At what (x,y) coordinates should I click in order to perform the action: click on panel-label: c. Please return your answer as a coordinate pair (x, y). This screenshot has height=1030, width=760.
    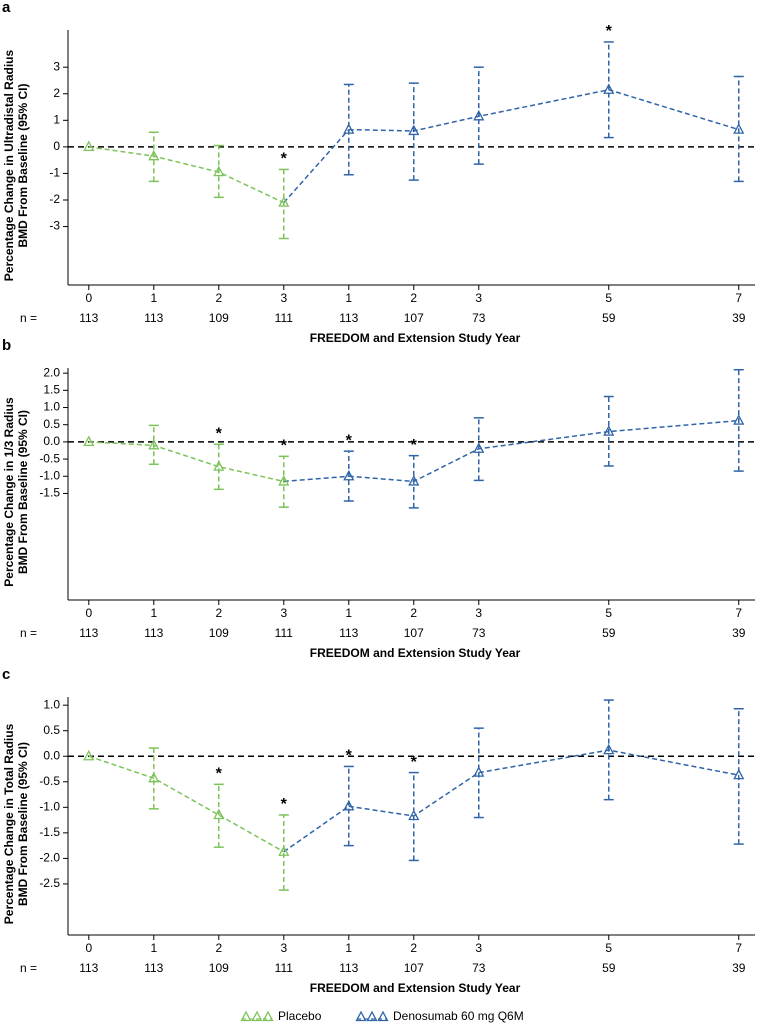
    Looking at the image, I should click on (6, 674).